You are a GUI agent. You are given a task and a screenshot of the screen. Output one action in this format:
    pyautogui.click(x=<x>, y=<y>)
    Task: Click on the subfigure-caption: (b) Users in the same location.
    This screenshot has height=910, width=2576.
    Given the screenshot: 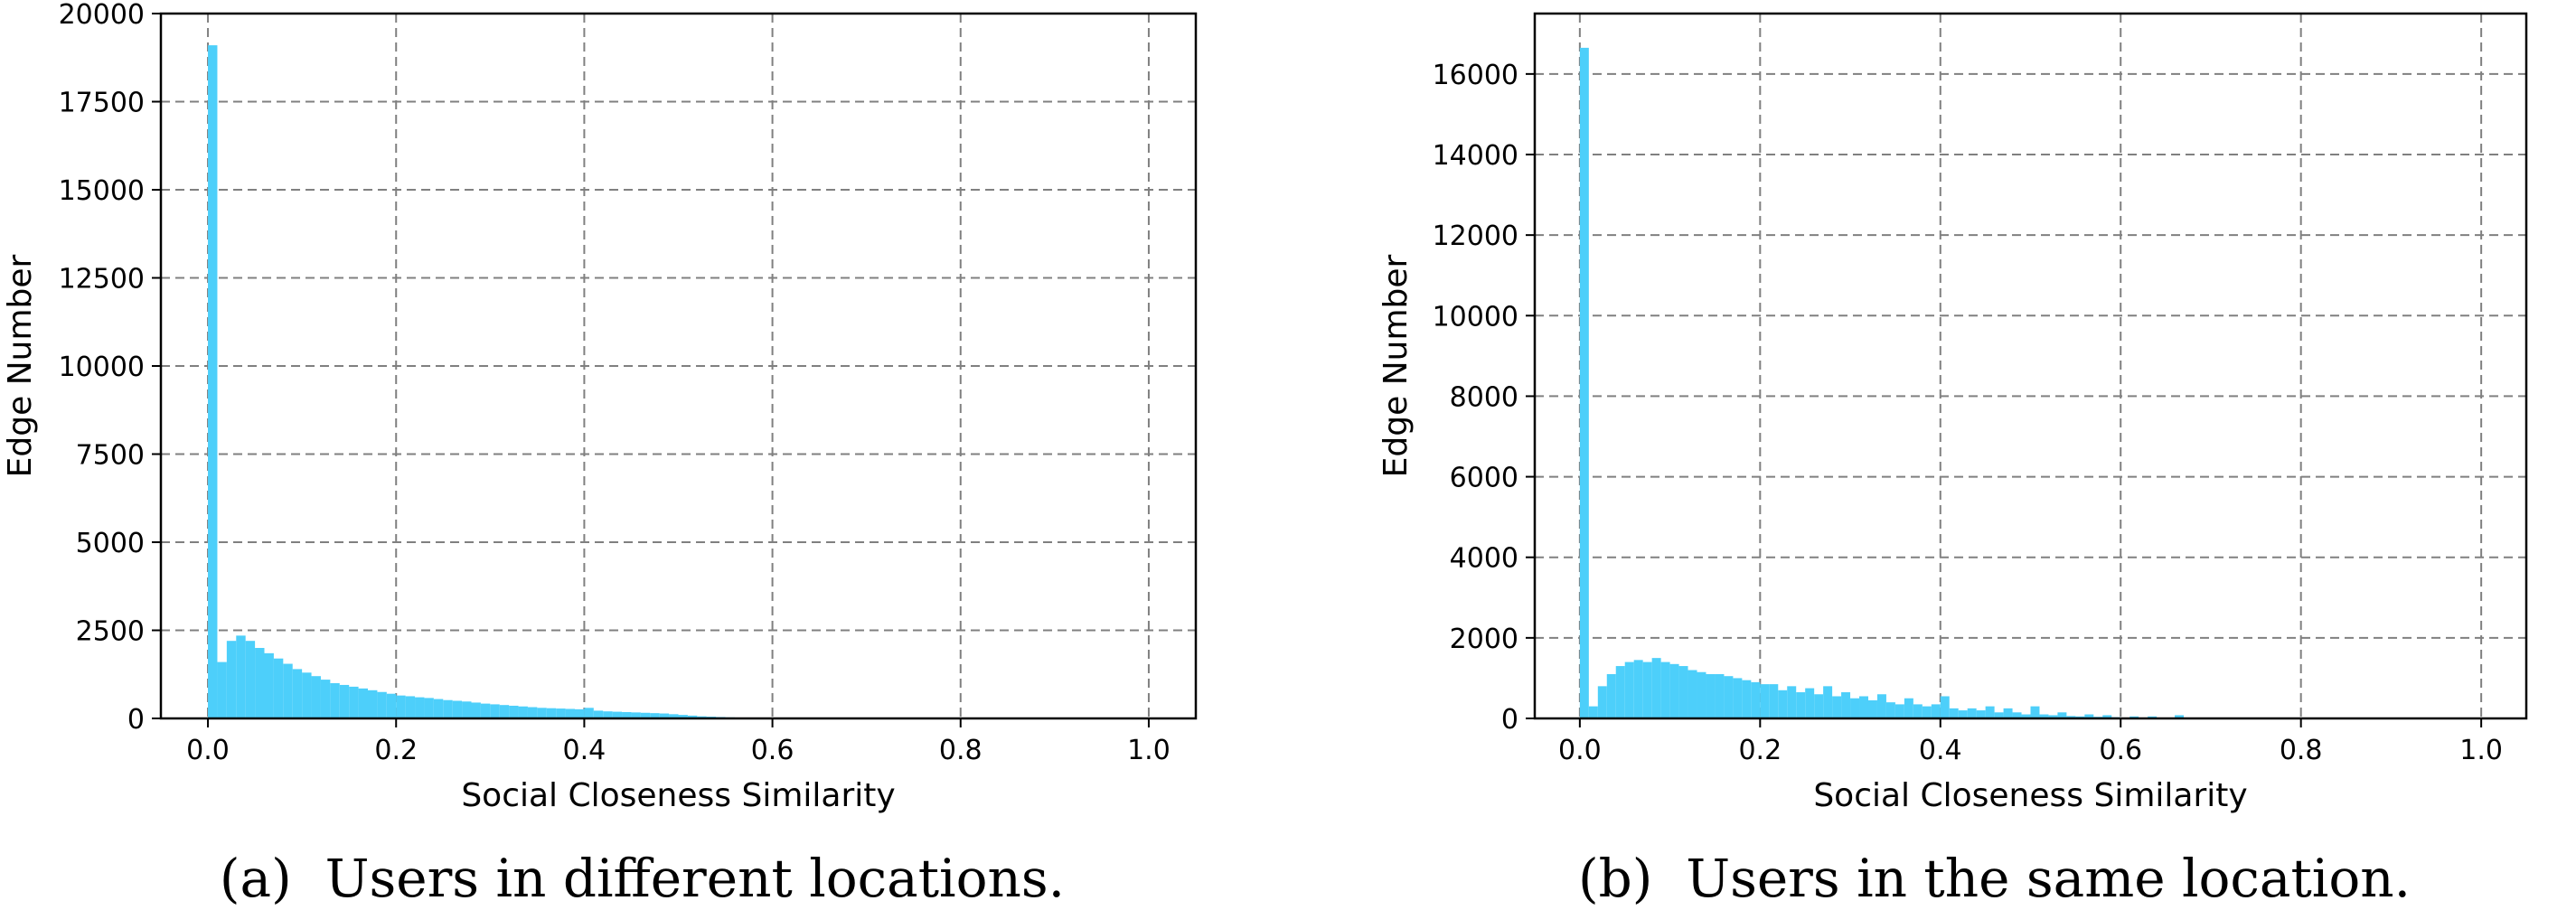 What is the action you would take?
    pyautogui.click(x=1994, y=879)
    